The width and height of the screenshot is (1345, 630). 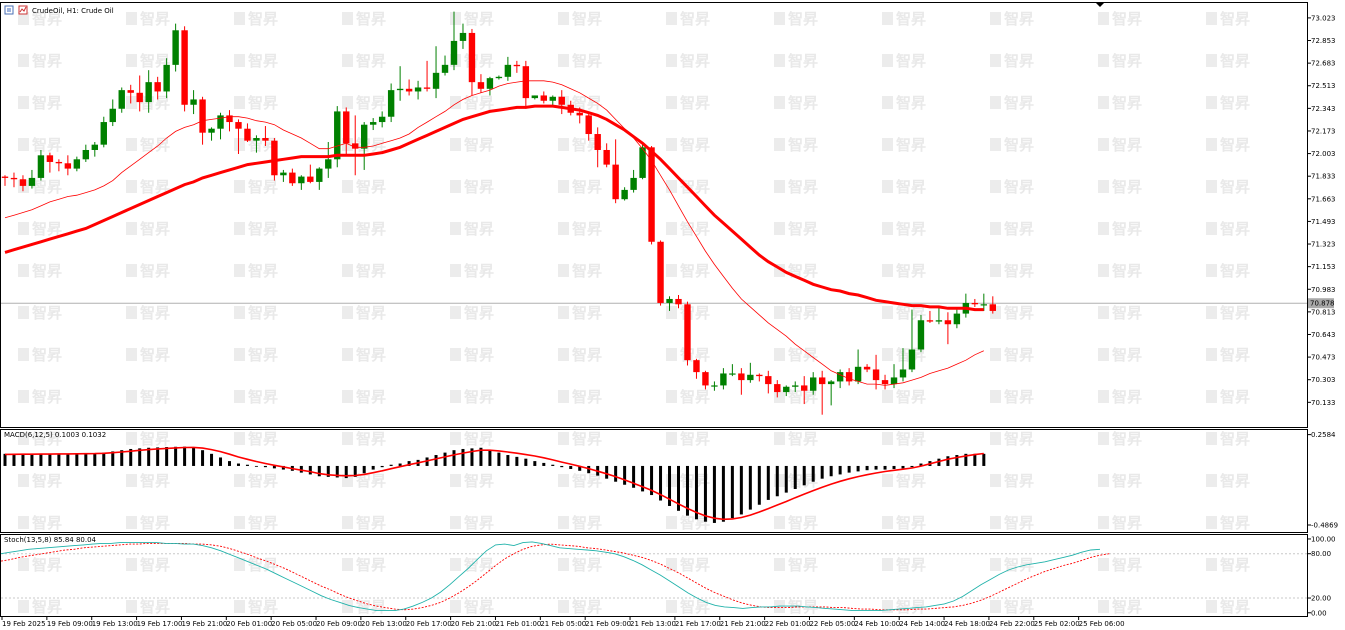 I want to click on macd-pane, so click(x=494, y=484).